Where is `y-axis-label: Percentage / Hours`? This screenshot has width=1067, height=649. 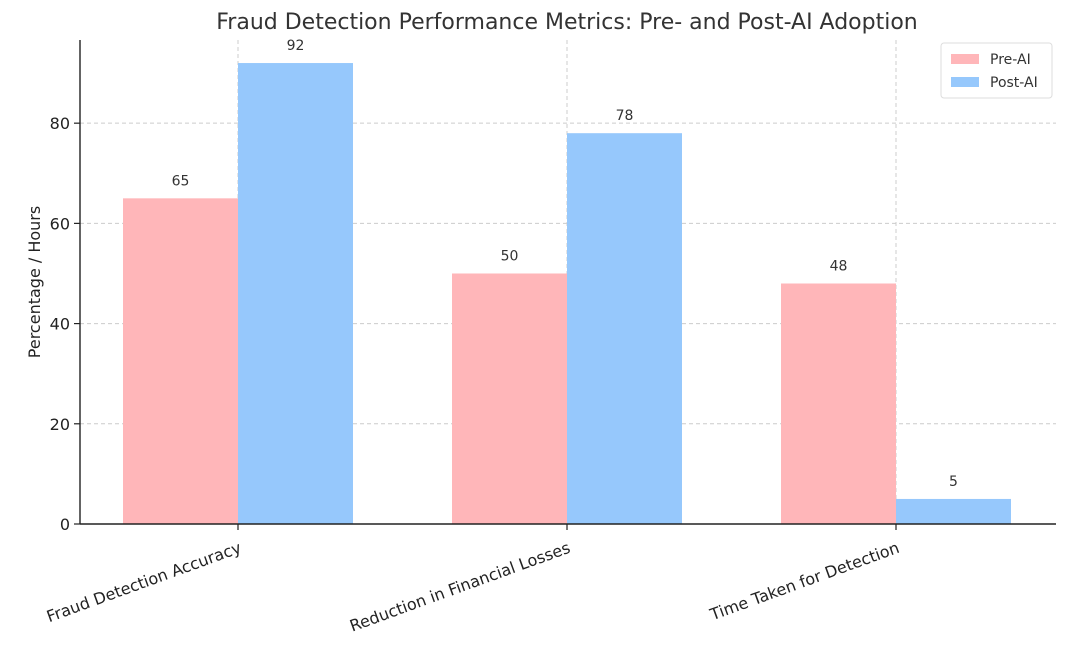
y-axis-label: Percentage / Hours is located at coordinates (34, 282).